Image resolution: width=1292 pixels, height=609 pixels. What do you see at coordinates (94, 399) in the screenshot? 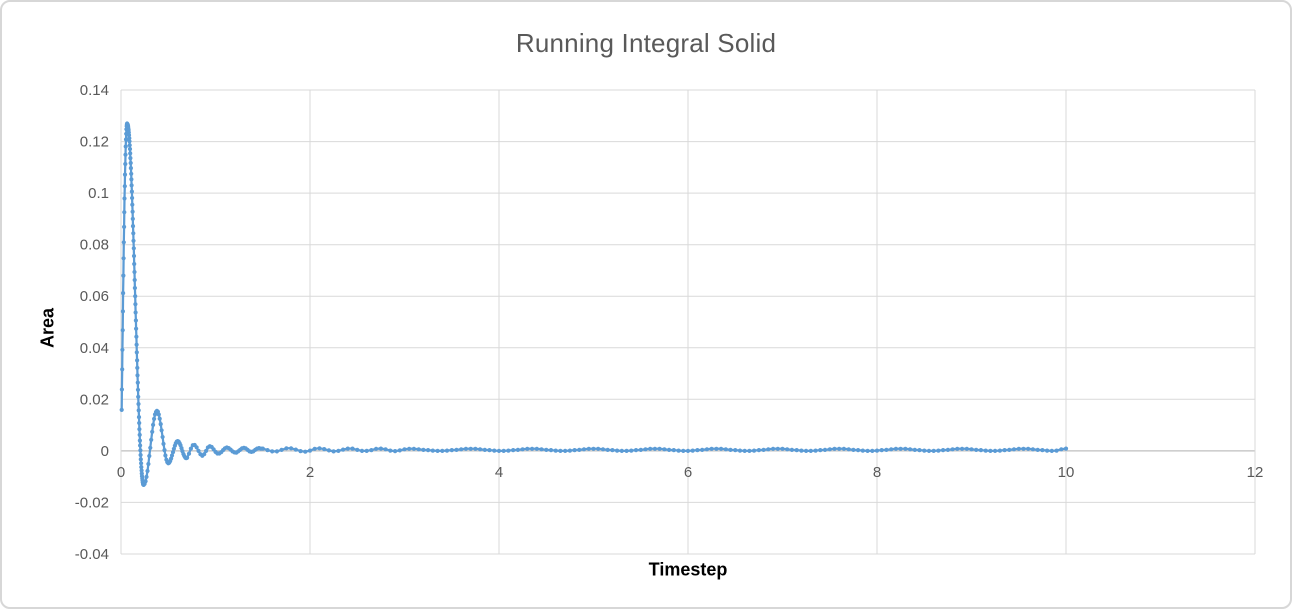
I see `y-tick-label: 0.02` at bounding box center [94, 399].